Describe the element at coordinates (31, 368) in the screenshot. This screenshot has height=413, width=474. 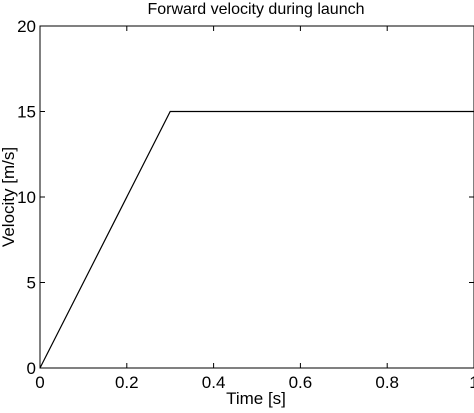
I see `y-tick-label: 0` at that location.